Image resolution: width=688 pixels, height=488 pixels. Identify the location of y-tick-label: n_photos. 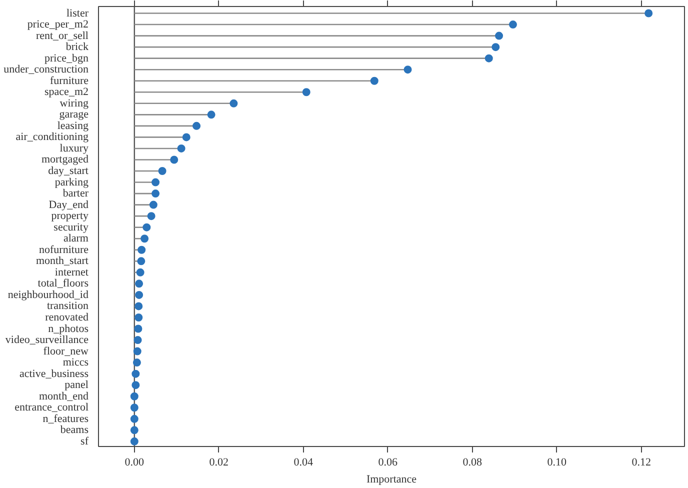
(68, 328).